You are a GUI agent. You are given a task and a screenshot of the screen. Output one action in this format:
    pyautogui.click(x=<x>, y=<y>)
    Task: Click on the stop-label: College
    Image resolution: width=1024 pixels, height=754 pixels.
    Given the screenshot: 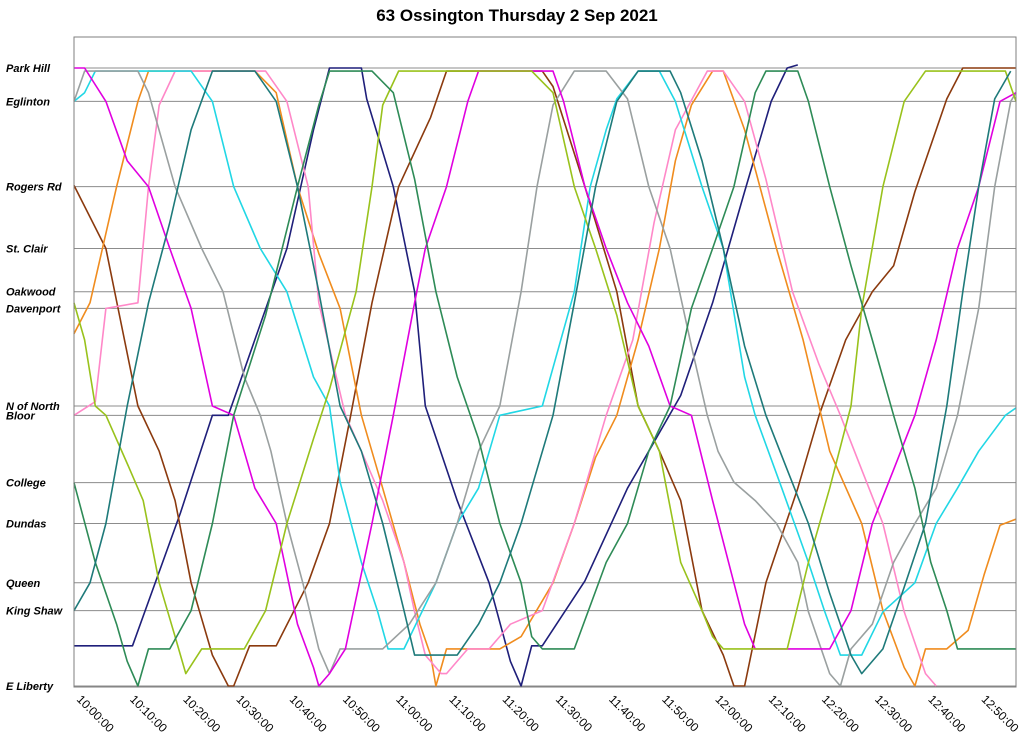 What is the action you would take?
    pyautogui.click(x=26, y=484)
    